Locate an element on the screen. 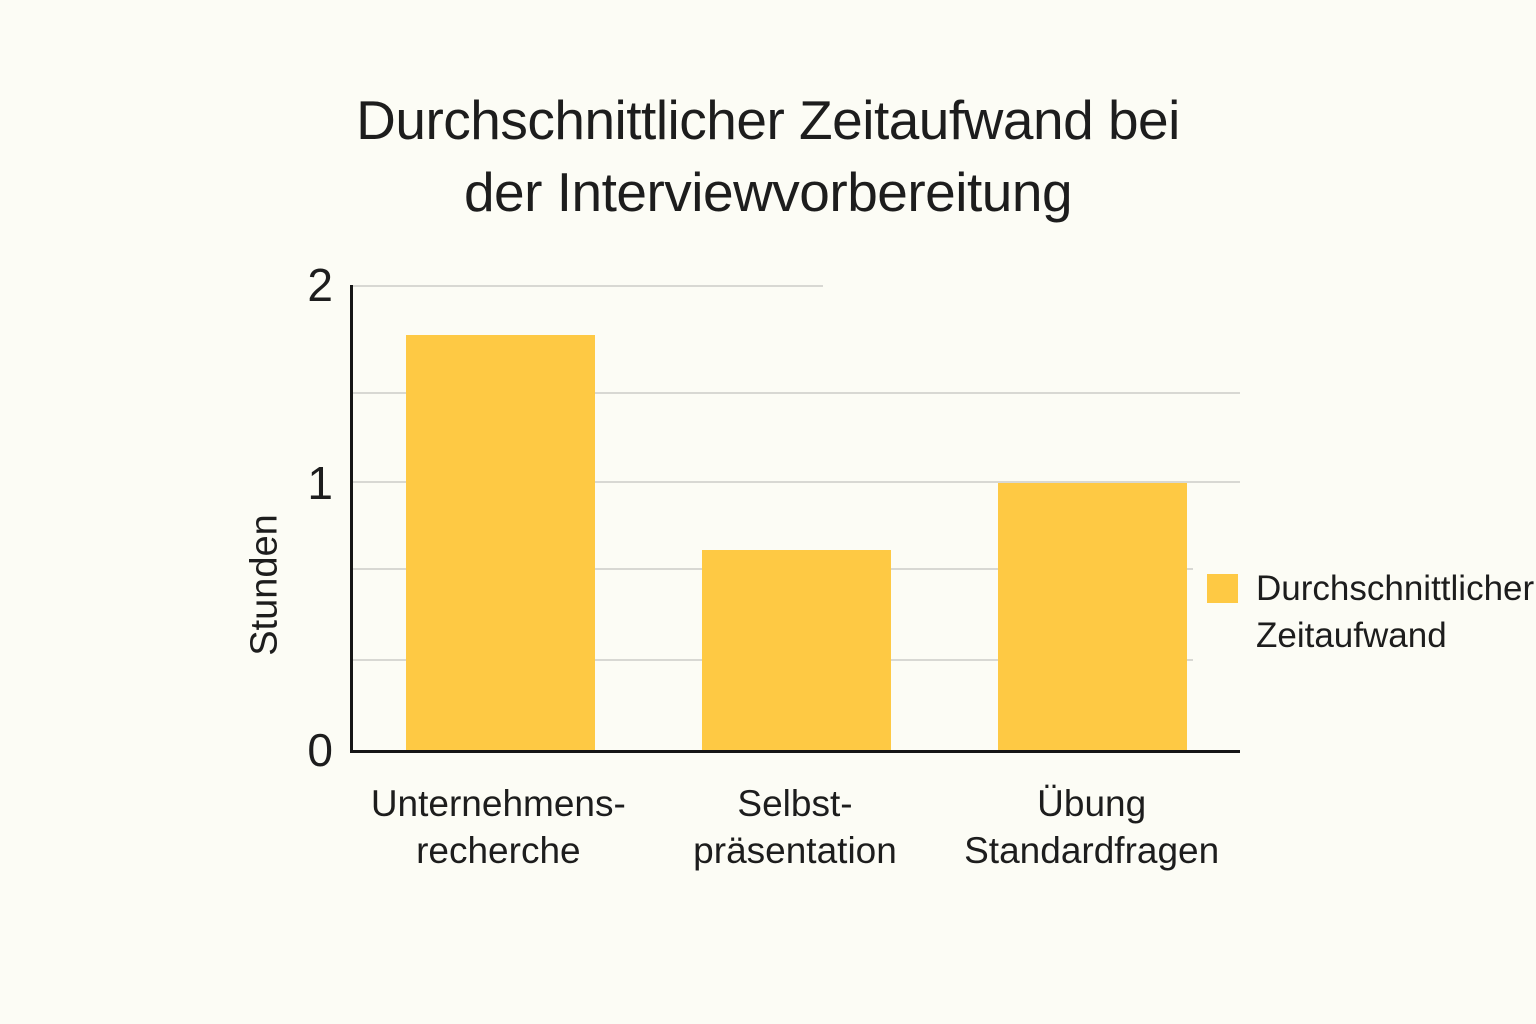 This screenshot has width=1536, height=1024. x-tick-label: Selbst-präsentation is located at coordinates (795, 827).